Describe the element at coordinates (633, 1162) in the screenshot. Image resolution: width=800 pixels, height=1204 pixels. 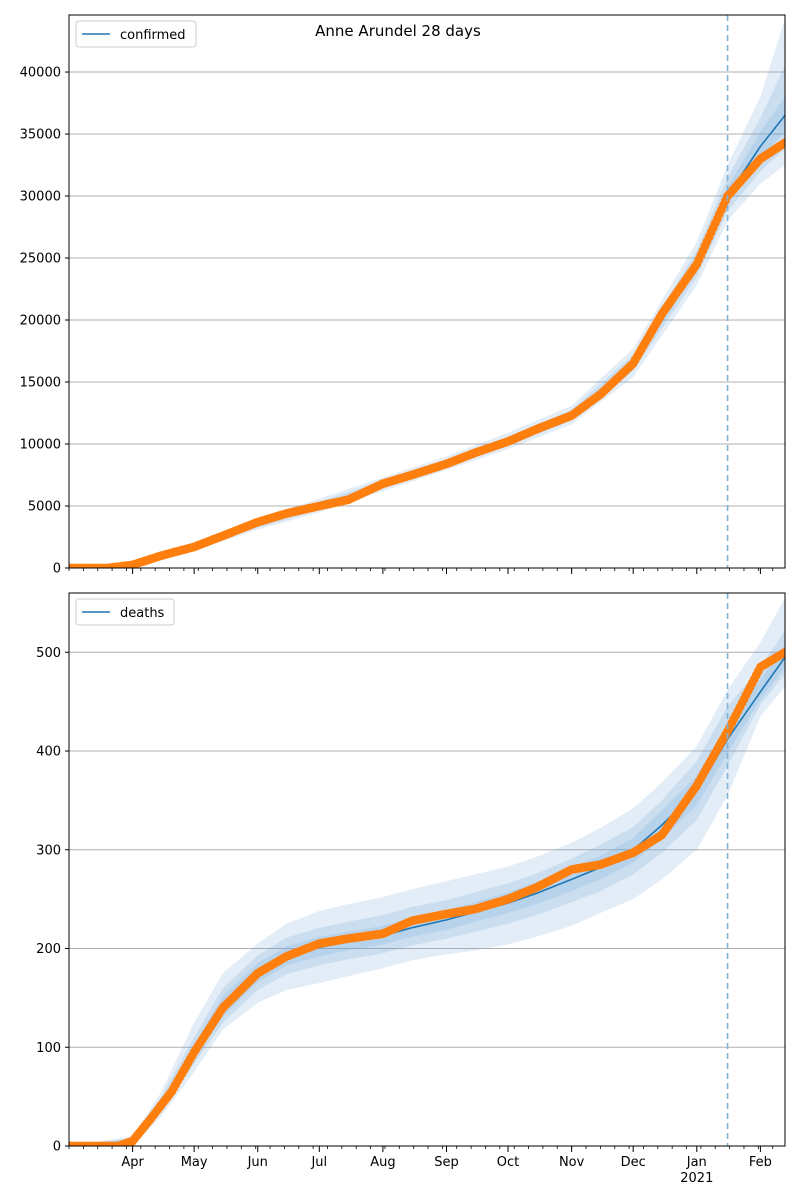
I see `deaths-x-tick-label: Dec` at that location.